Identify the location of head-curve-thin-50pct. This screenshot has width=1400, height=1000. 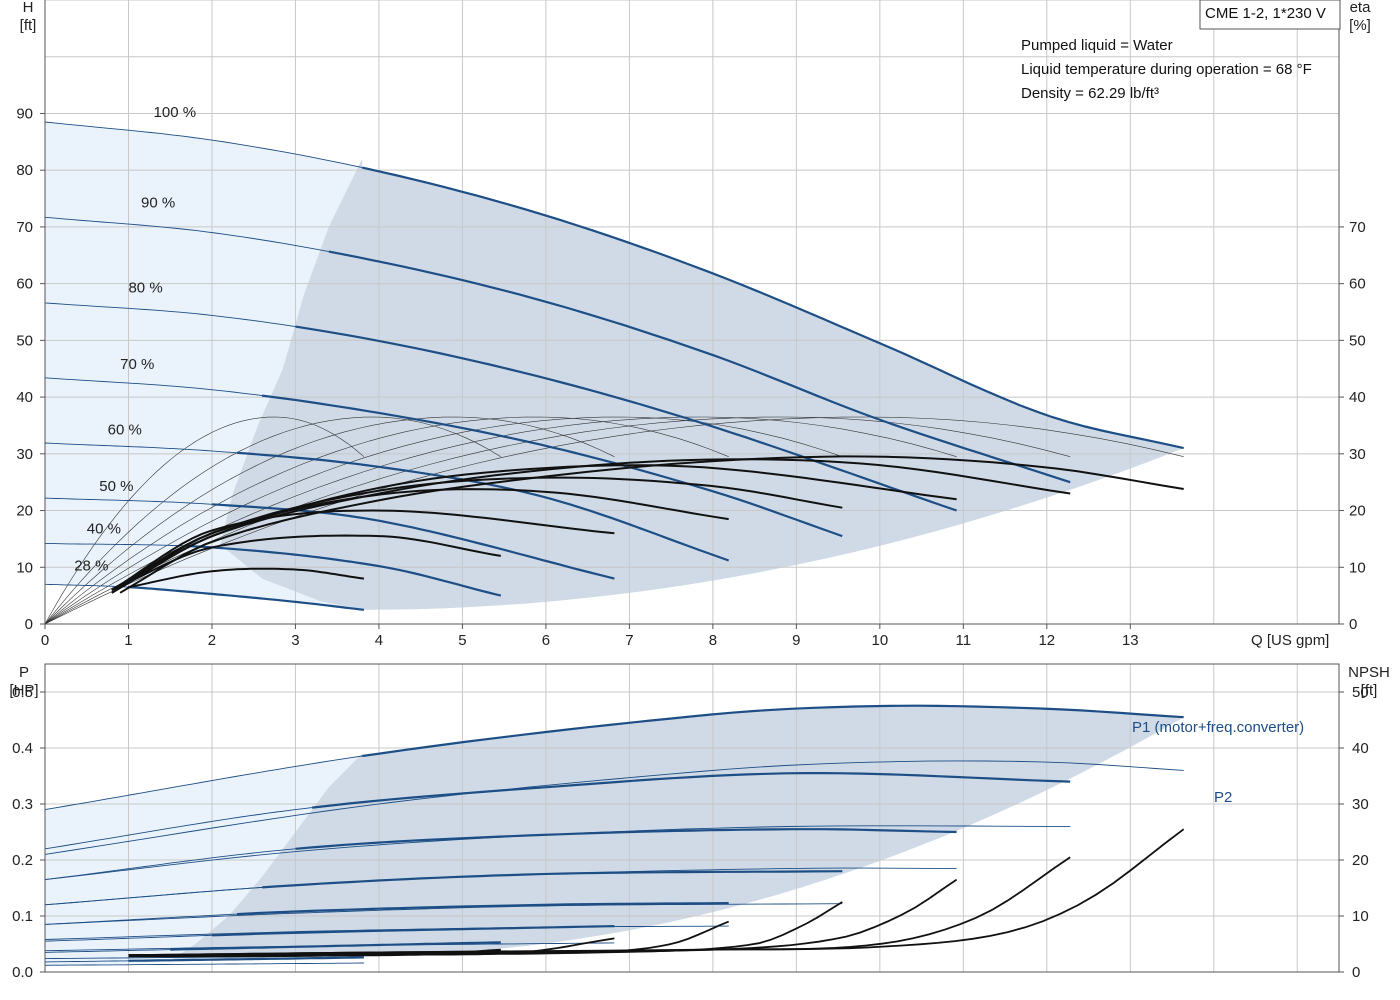
(128, 501).